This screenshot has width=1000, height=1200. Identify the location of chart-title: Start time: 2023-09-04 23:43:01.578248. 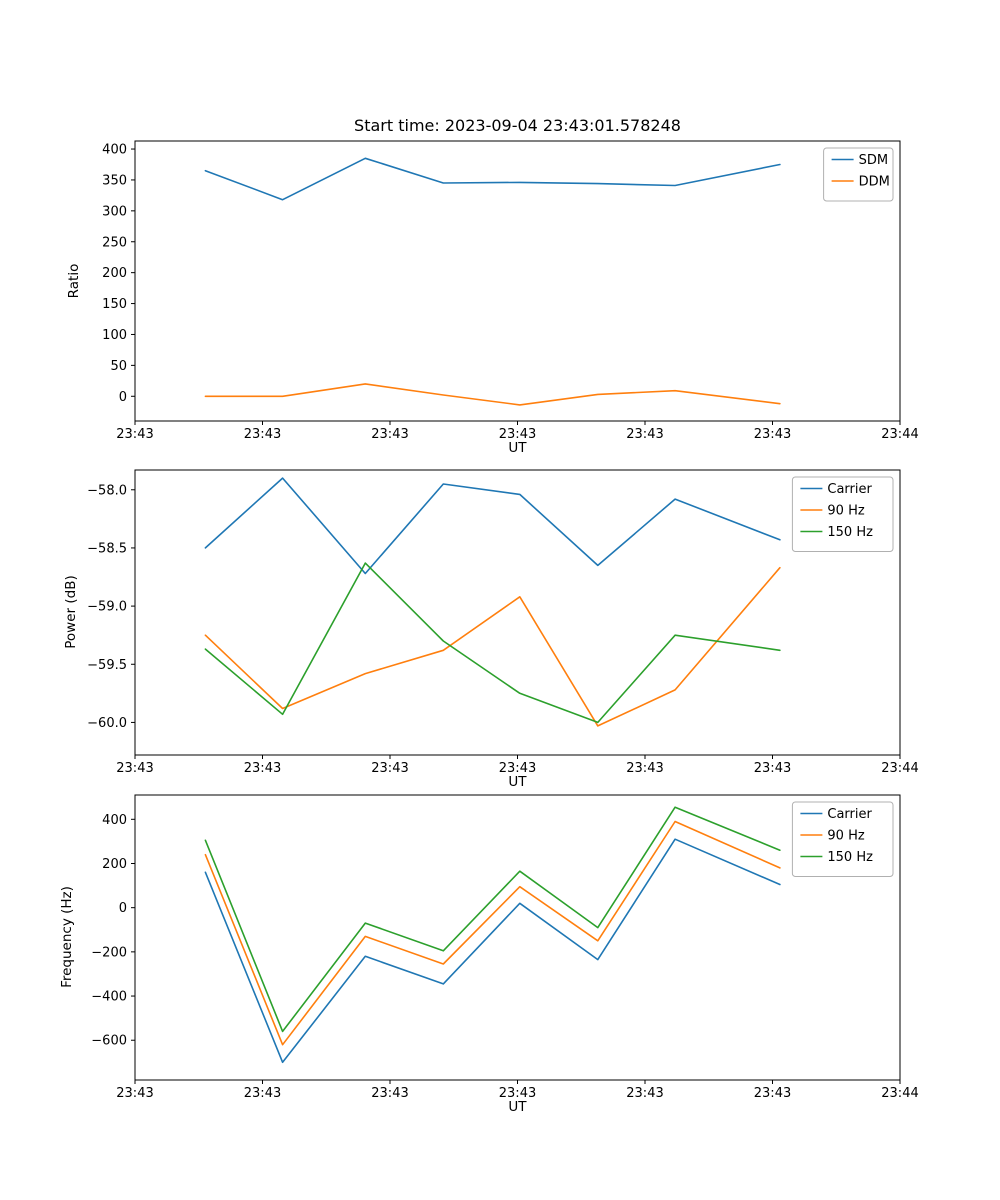
(517, 125).